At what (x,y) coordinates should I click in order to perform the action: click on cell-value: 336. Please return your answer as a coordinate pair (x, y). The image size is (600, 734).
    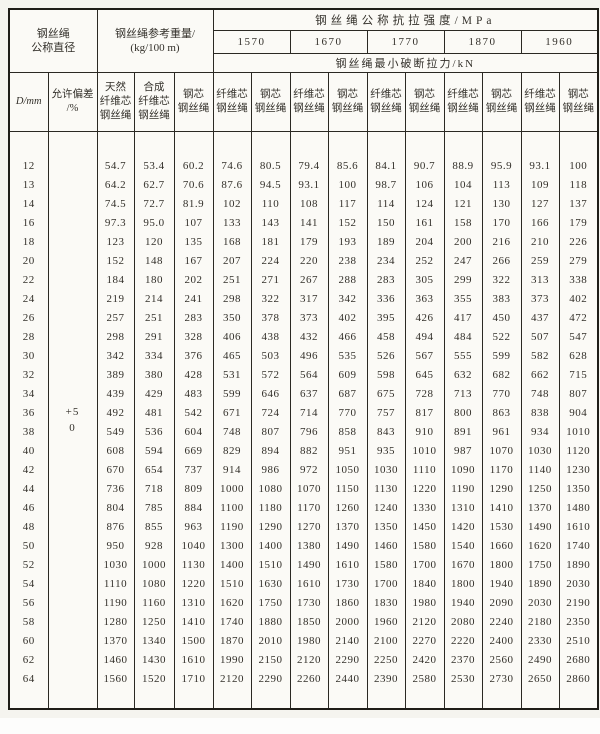
    Looking at the image, I should click on (386, 299).